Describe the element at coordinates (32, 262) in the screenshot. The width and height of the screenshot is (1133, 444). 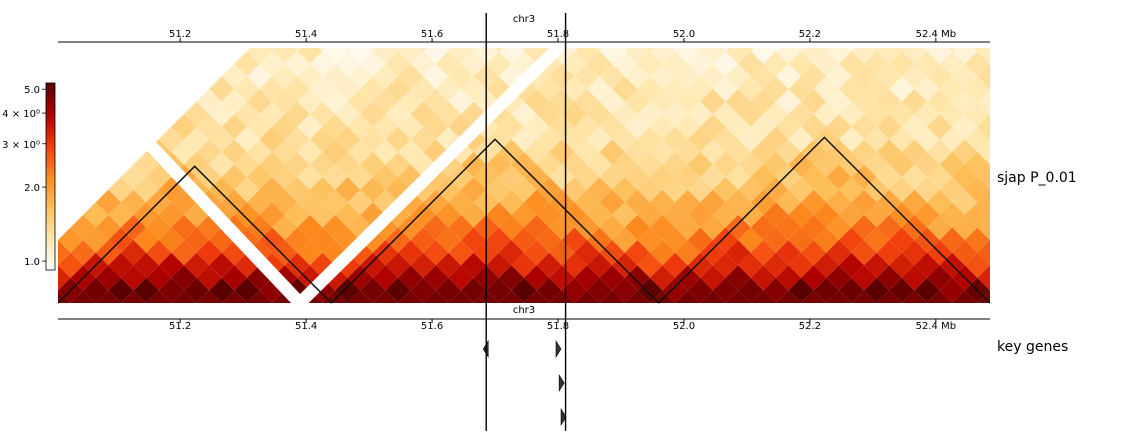
I see `colorbar-tick-label: 1.0` at that location.